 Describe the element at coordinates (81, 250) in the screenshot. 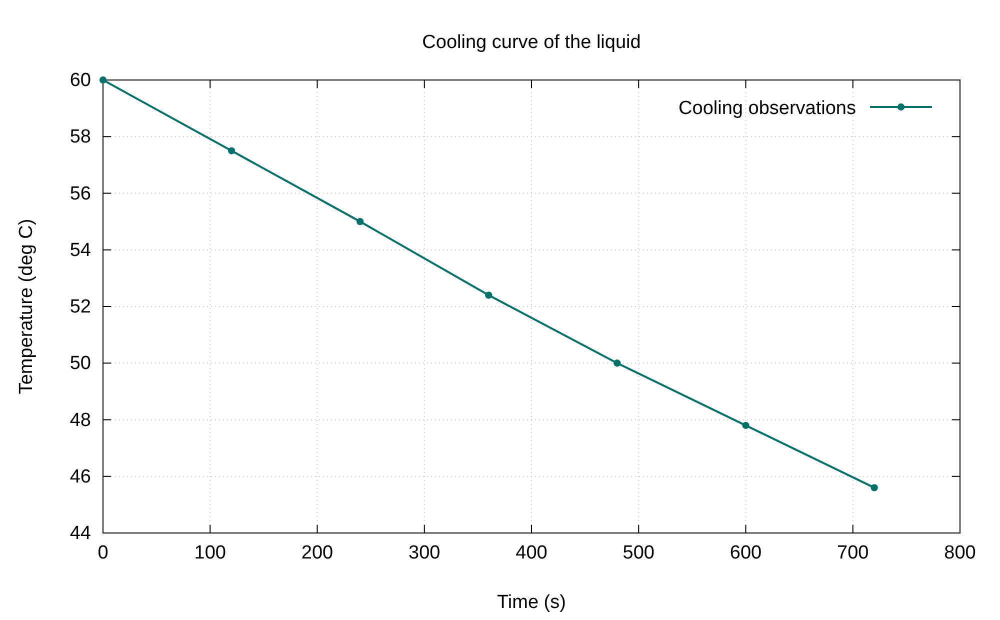

I see `y-tick-label: 54` at that location.